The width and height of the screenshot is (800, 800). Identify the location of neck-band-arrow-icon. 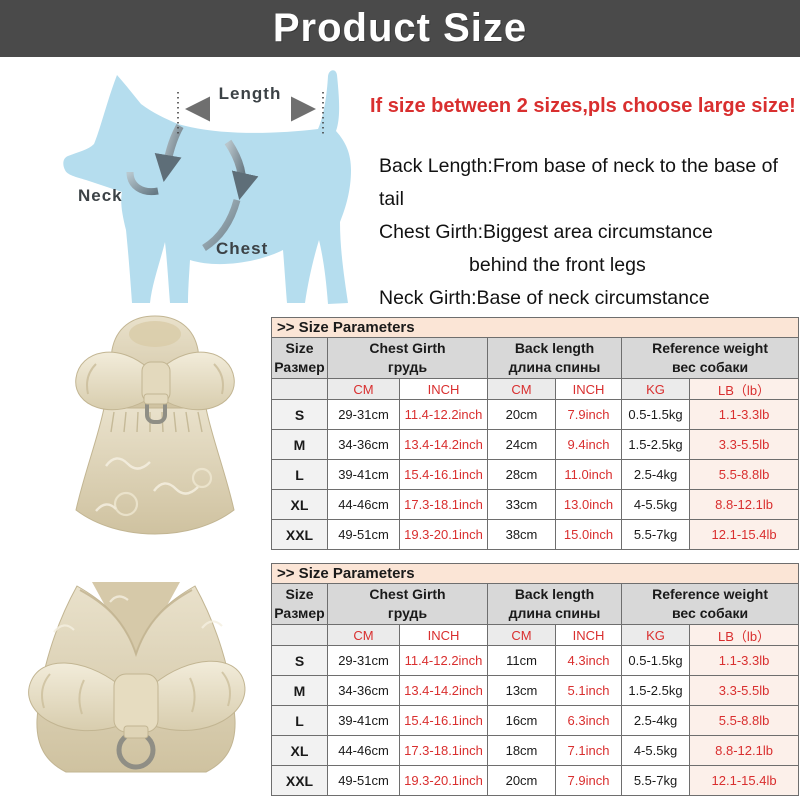
(169, 153).